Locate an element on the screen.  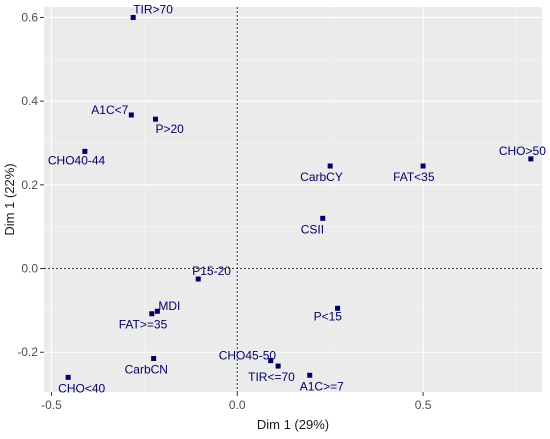
data-point-label: P<15 is located at coordinates (328, 316).